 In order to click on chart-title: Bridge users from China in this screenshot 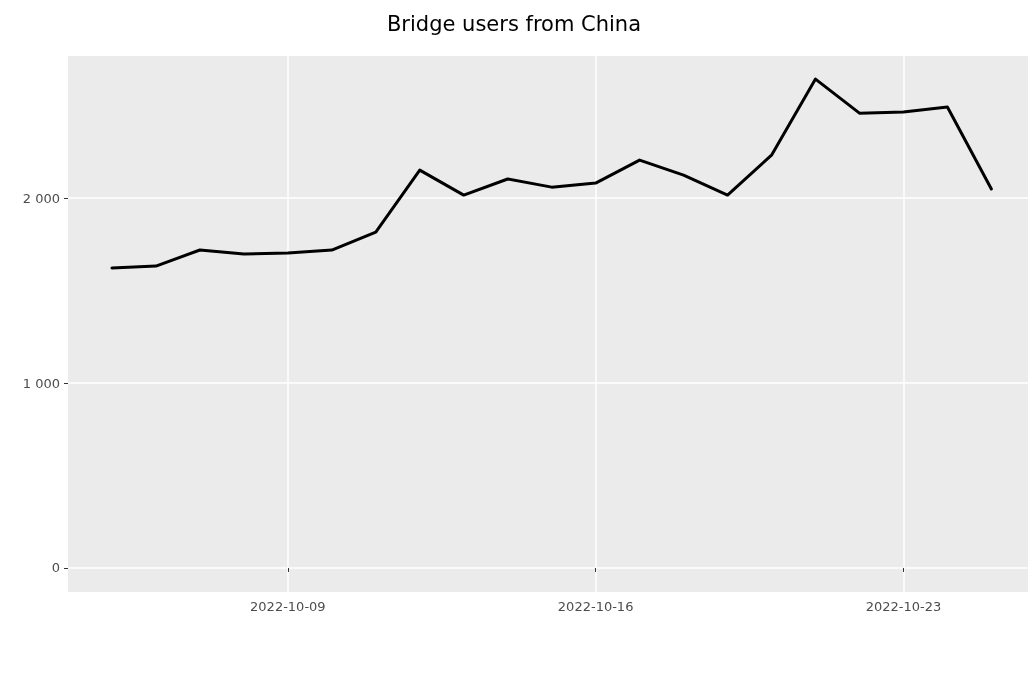, I will do `click(514, 23)`.